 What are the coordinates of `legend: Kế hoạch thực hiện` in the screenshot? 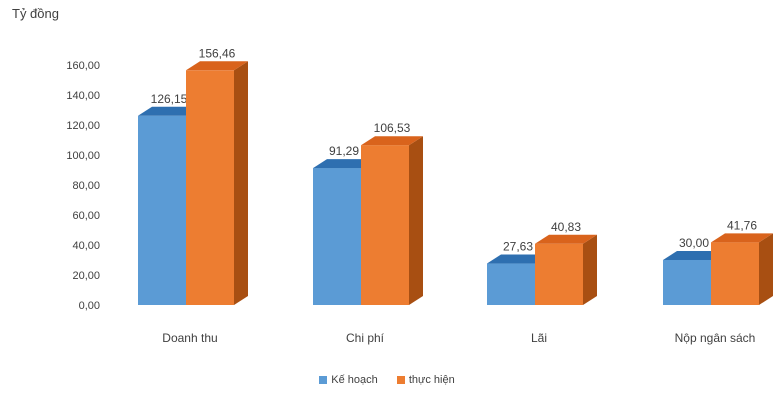 It's located at (387, 380).